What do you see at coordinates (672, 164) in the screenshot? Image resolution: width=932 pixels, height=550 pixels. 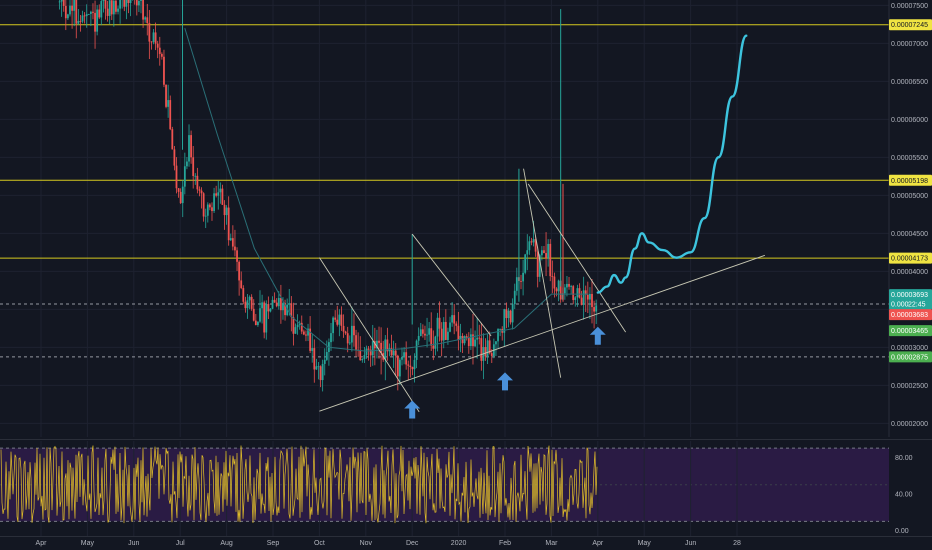 I see `projection-curve` at bounding box center [672, 164].